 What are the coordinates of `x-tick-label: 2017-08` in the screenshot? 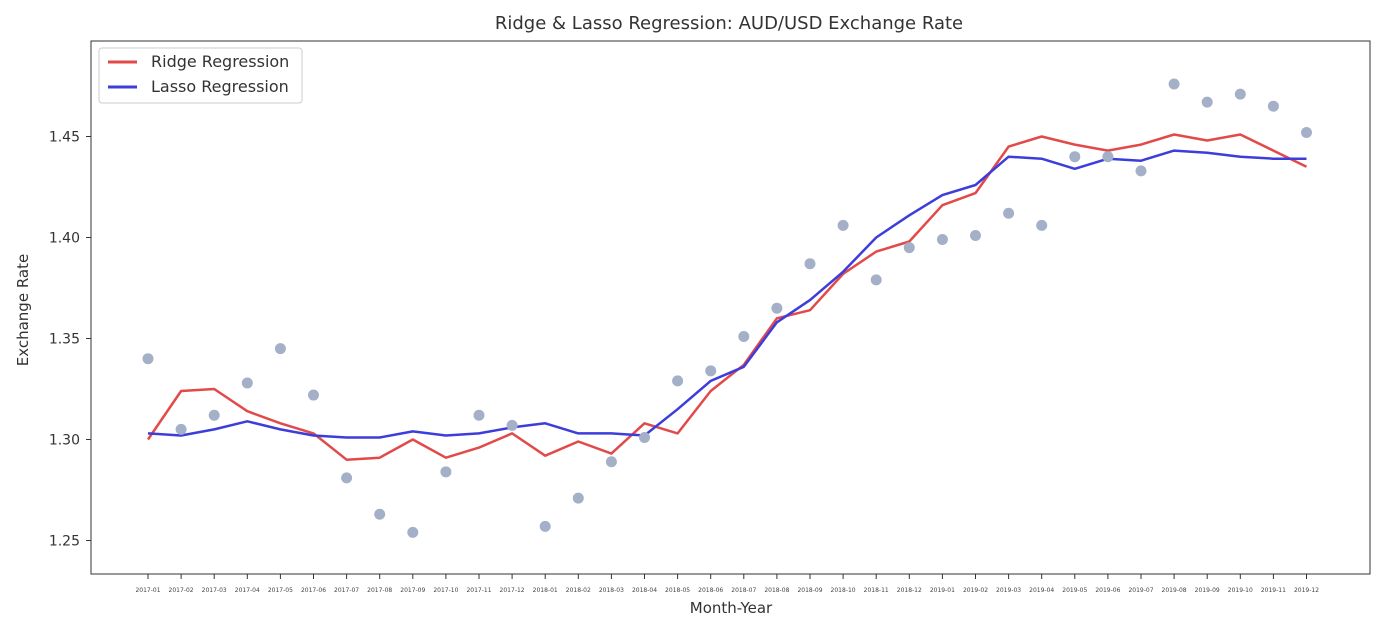 It's located at (379, 590).